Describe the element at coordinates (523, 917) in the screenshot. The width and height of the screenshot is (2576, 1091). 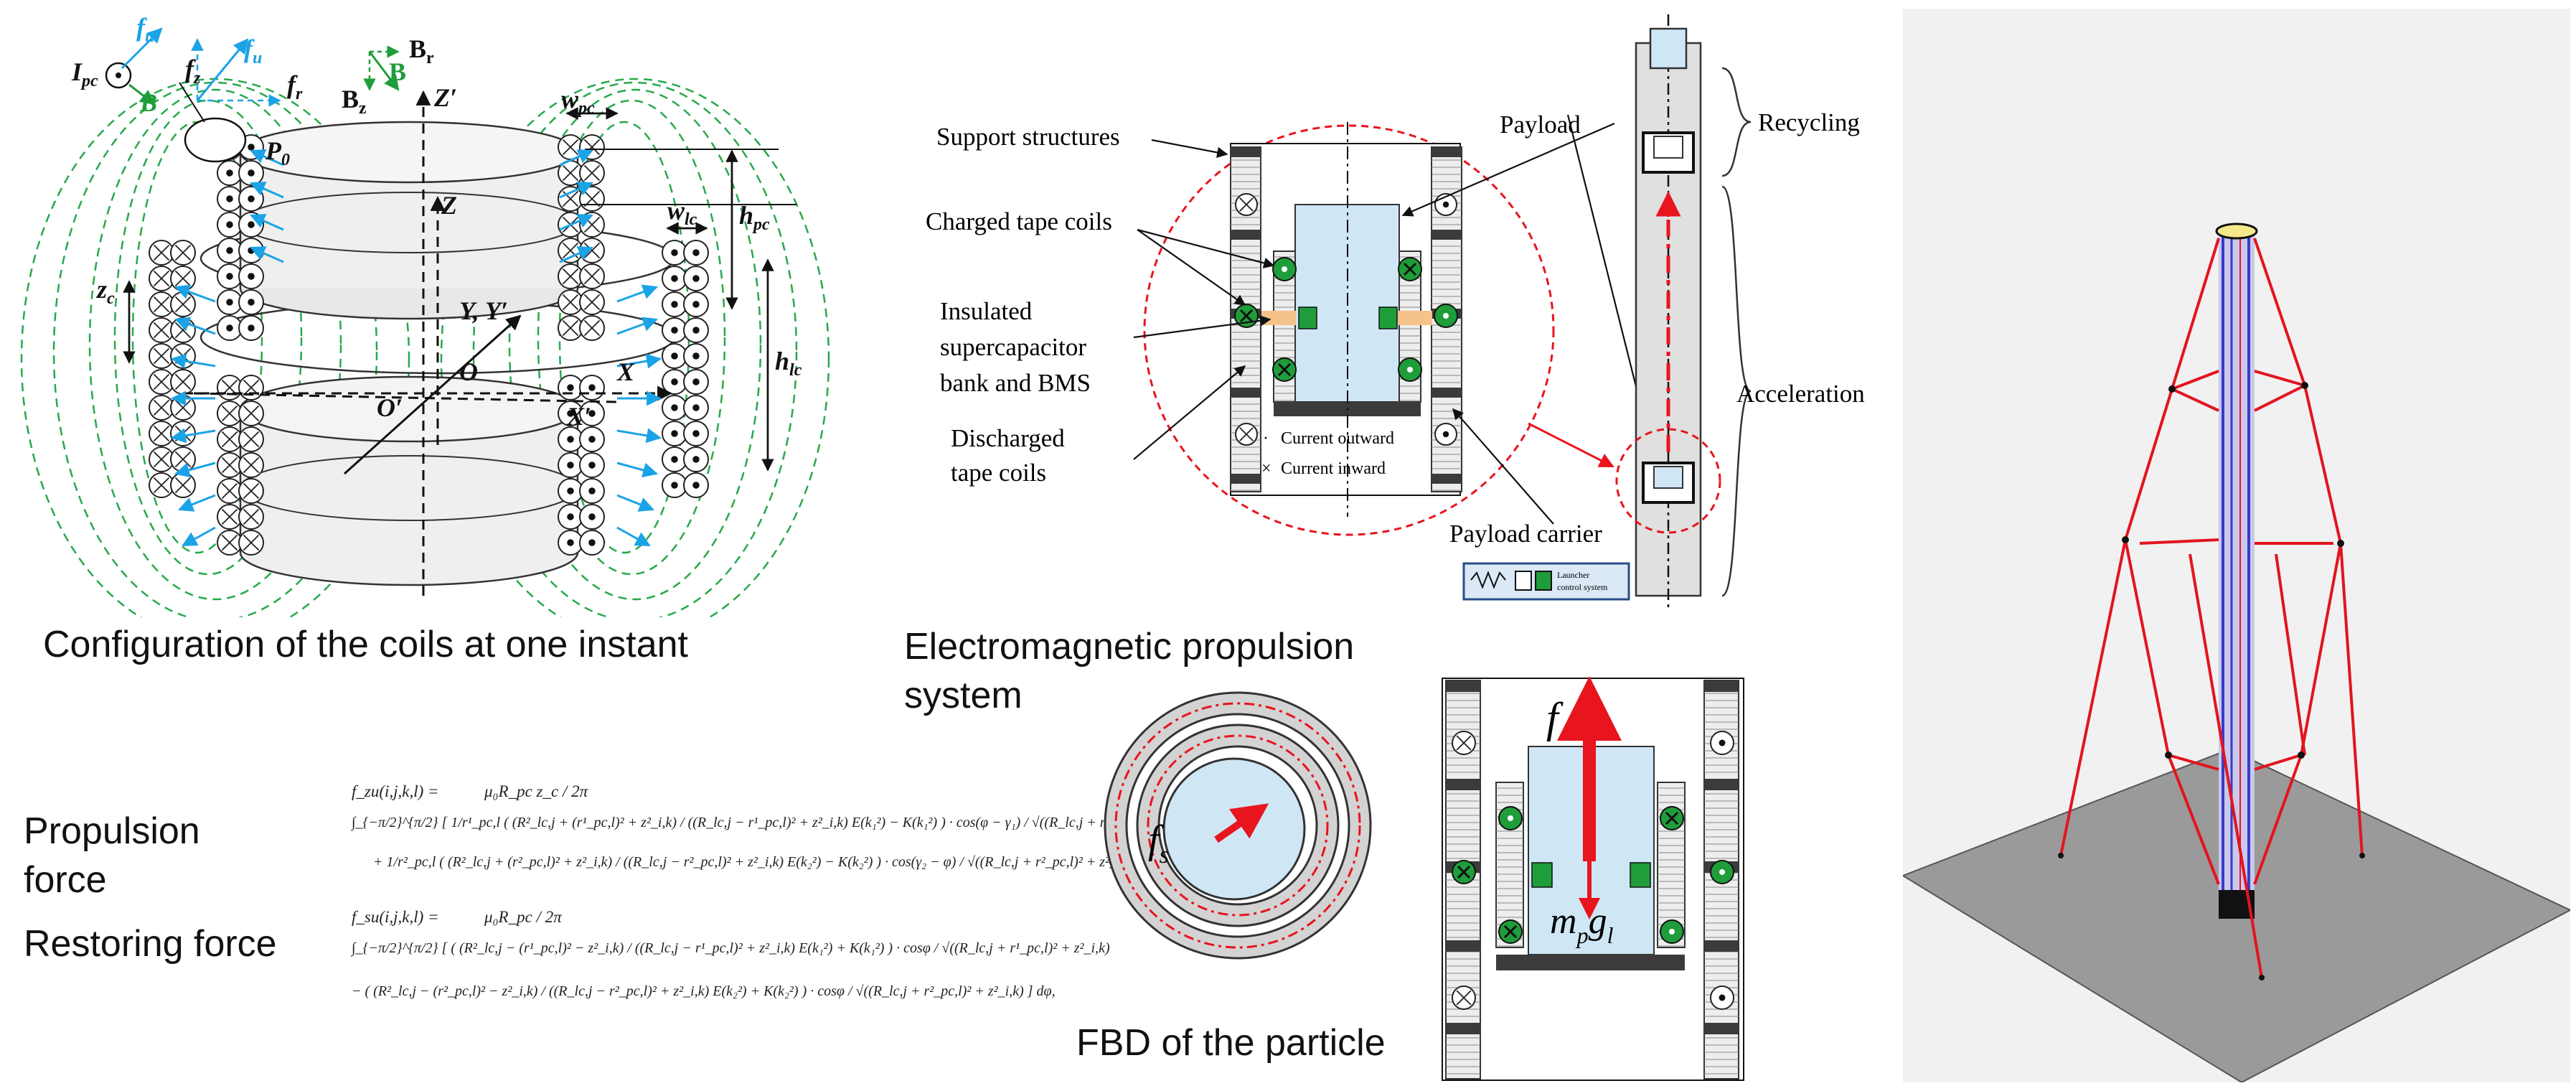
I see `eq-fsu-coef: μ₀R_pc / 2π` at that location.